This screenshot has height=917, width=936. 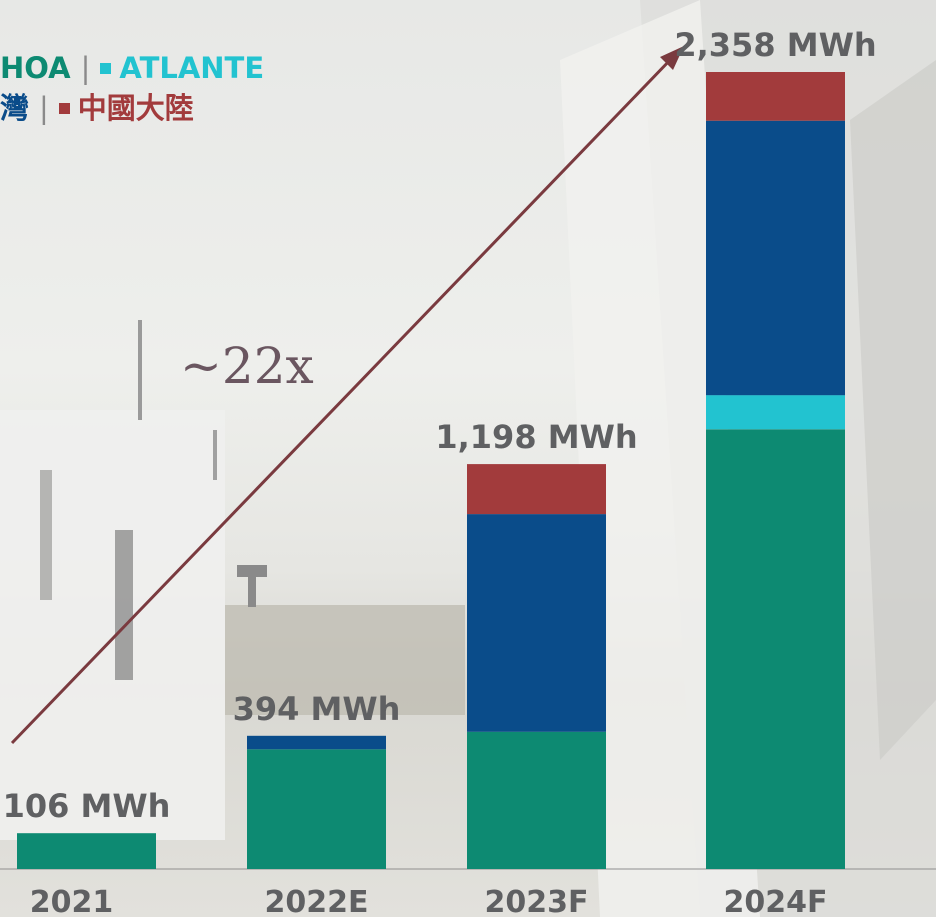 What do you see at coordinates (317, 901) in the screenshot?
I see `x-tick-label-2022e: 2022E` at bounding box center [317, 901].